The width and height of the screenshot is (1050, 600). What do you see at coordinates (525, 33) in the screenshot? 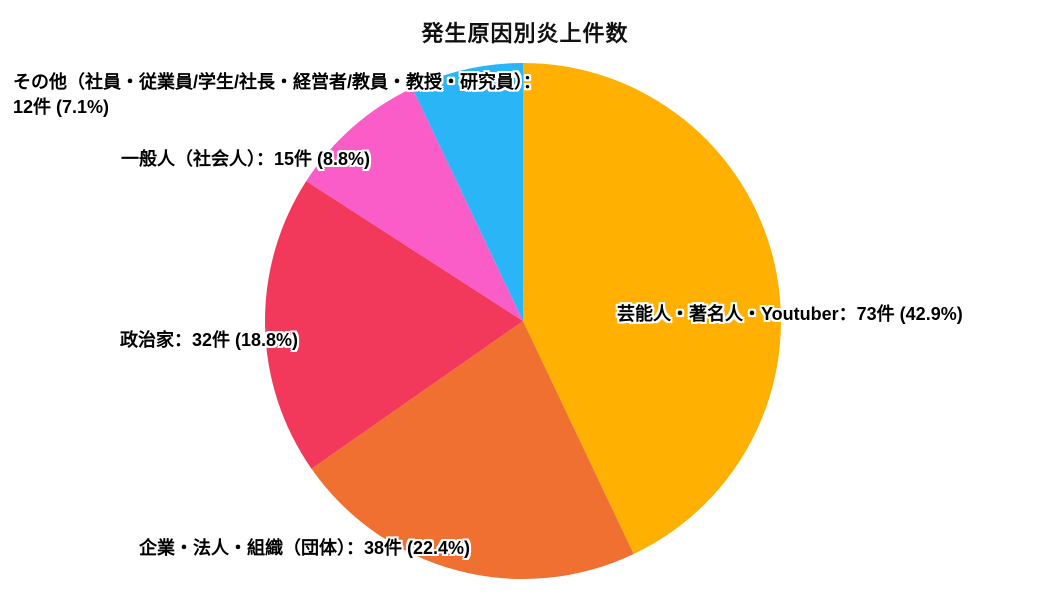
I see `chart-title: 発生原因別炎上件数` at bounding box center [525, 33].